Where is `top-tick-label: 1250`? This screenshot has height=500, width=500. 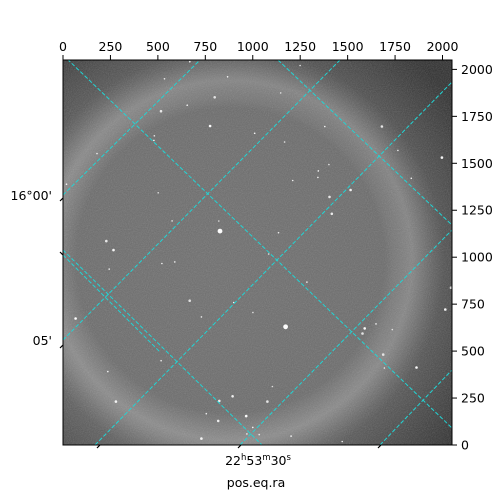
top-tick-label: 1250 is located at coordinates (300, 46).